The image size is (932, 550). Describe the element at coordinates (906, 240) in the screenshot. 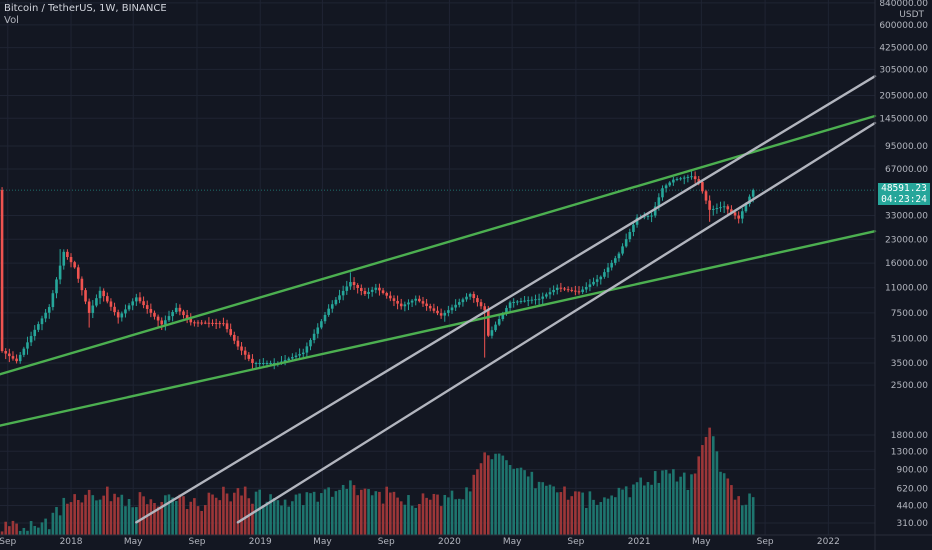

I see `price-tick-label: 23000.00` at that location.